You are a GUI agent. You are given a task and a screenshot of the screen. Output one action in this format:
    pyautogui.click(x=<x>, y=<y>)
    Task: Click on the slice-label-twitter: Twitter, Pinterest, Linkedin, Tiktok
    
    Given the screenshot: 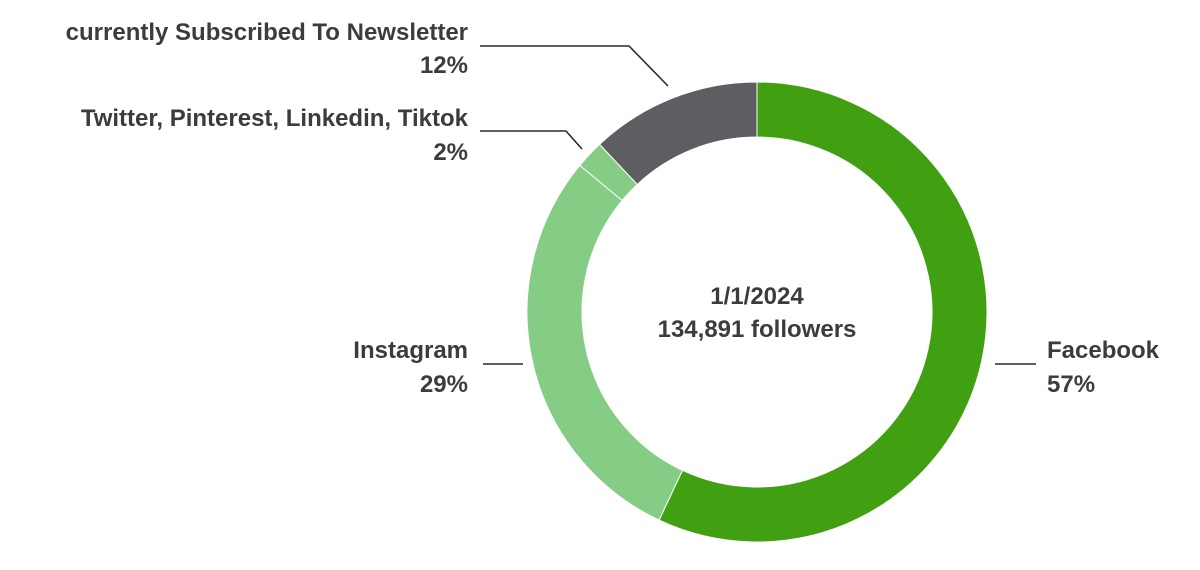 What is the action you would take?
    pyautogui.click(x=275, y=118)
    